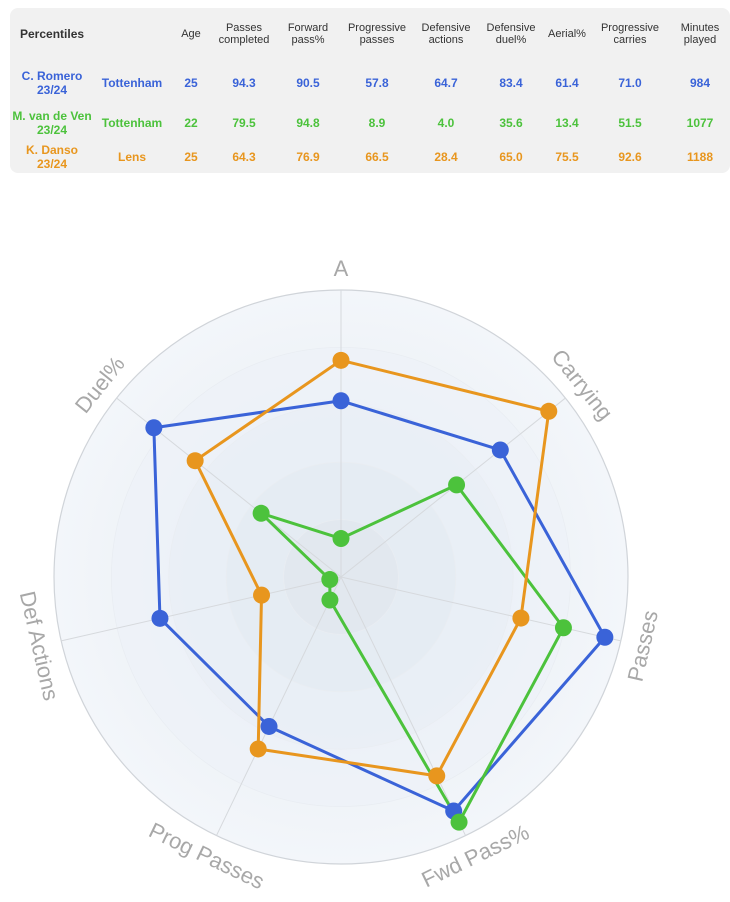 The width and height of the screenshot is (730, 902). I want to click on header-passes-completed: Passes completed, so click(244, 34).